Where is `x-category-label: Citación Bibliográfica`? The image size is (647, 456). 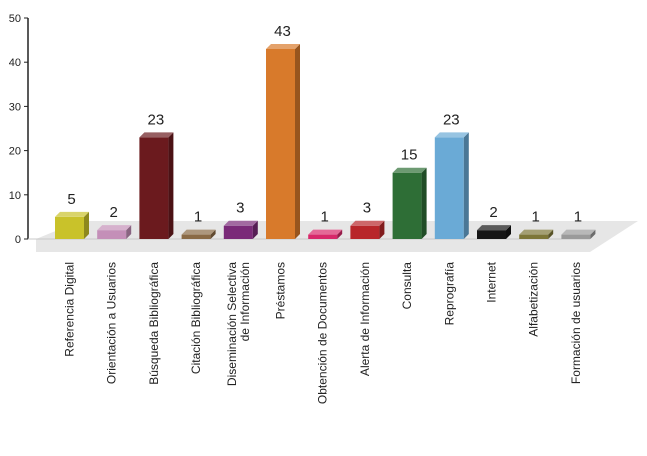 x-category-label: Citación Bibliográfica is located at coordinates (196, 318).